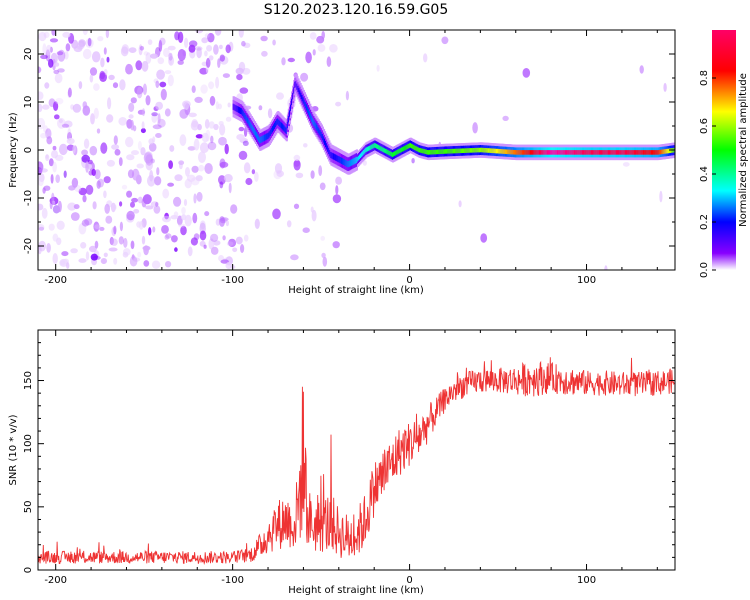 This screenshot has height=600, width=750. I want to click on spectrogram-xtick-label: -200, so click(55, 280).